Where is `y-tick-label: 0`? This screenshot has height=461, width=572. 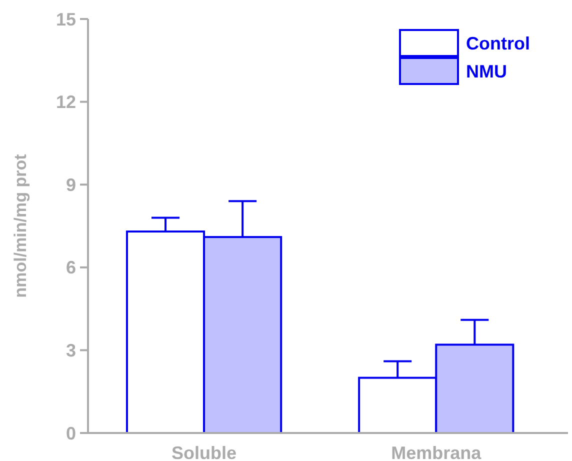 y-tick-label: 0 is located at coordinates (71, 433).